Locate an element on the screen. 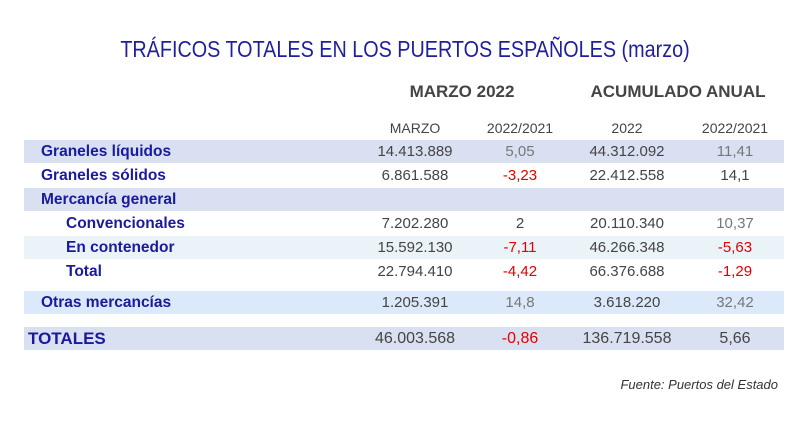 The height and width of the screenshot is (421, 800). column-header-variation-annual: 2022/2021 is located at coordinates (735, 128).